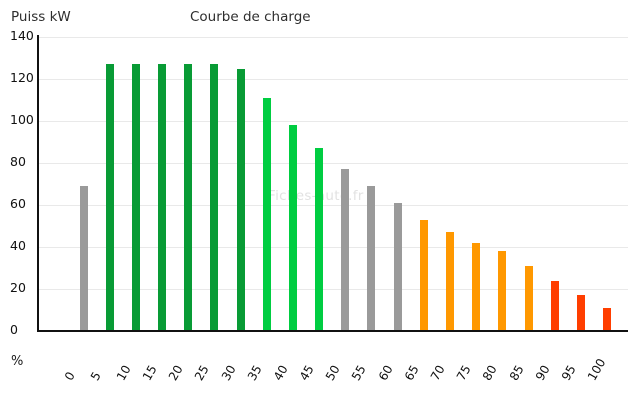 This screenshot has width=640, height=400. I want to click on x-tick-label-25: 25, so click(202, 372).